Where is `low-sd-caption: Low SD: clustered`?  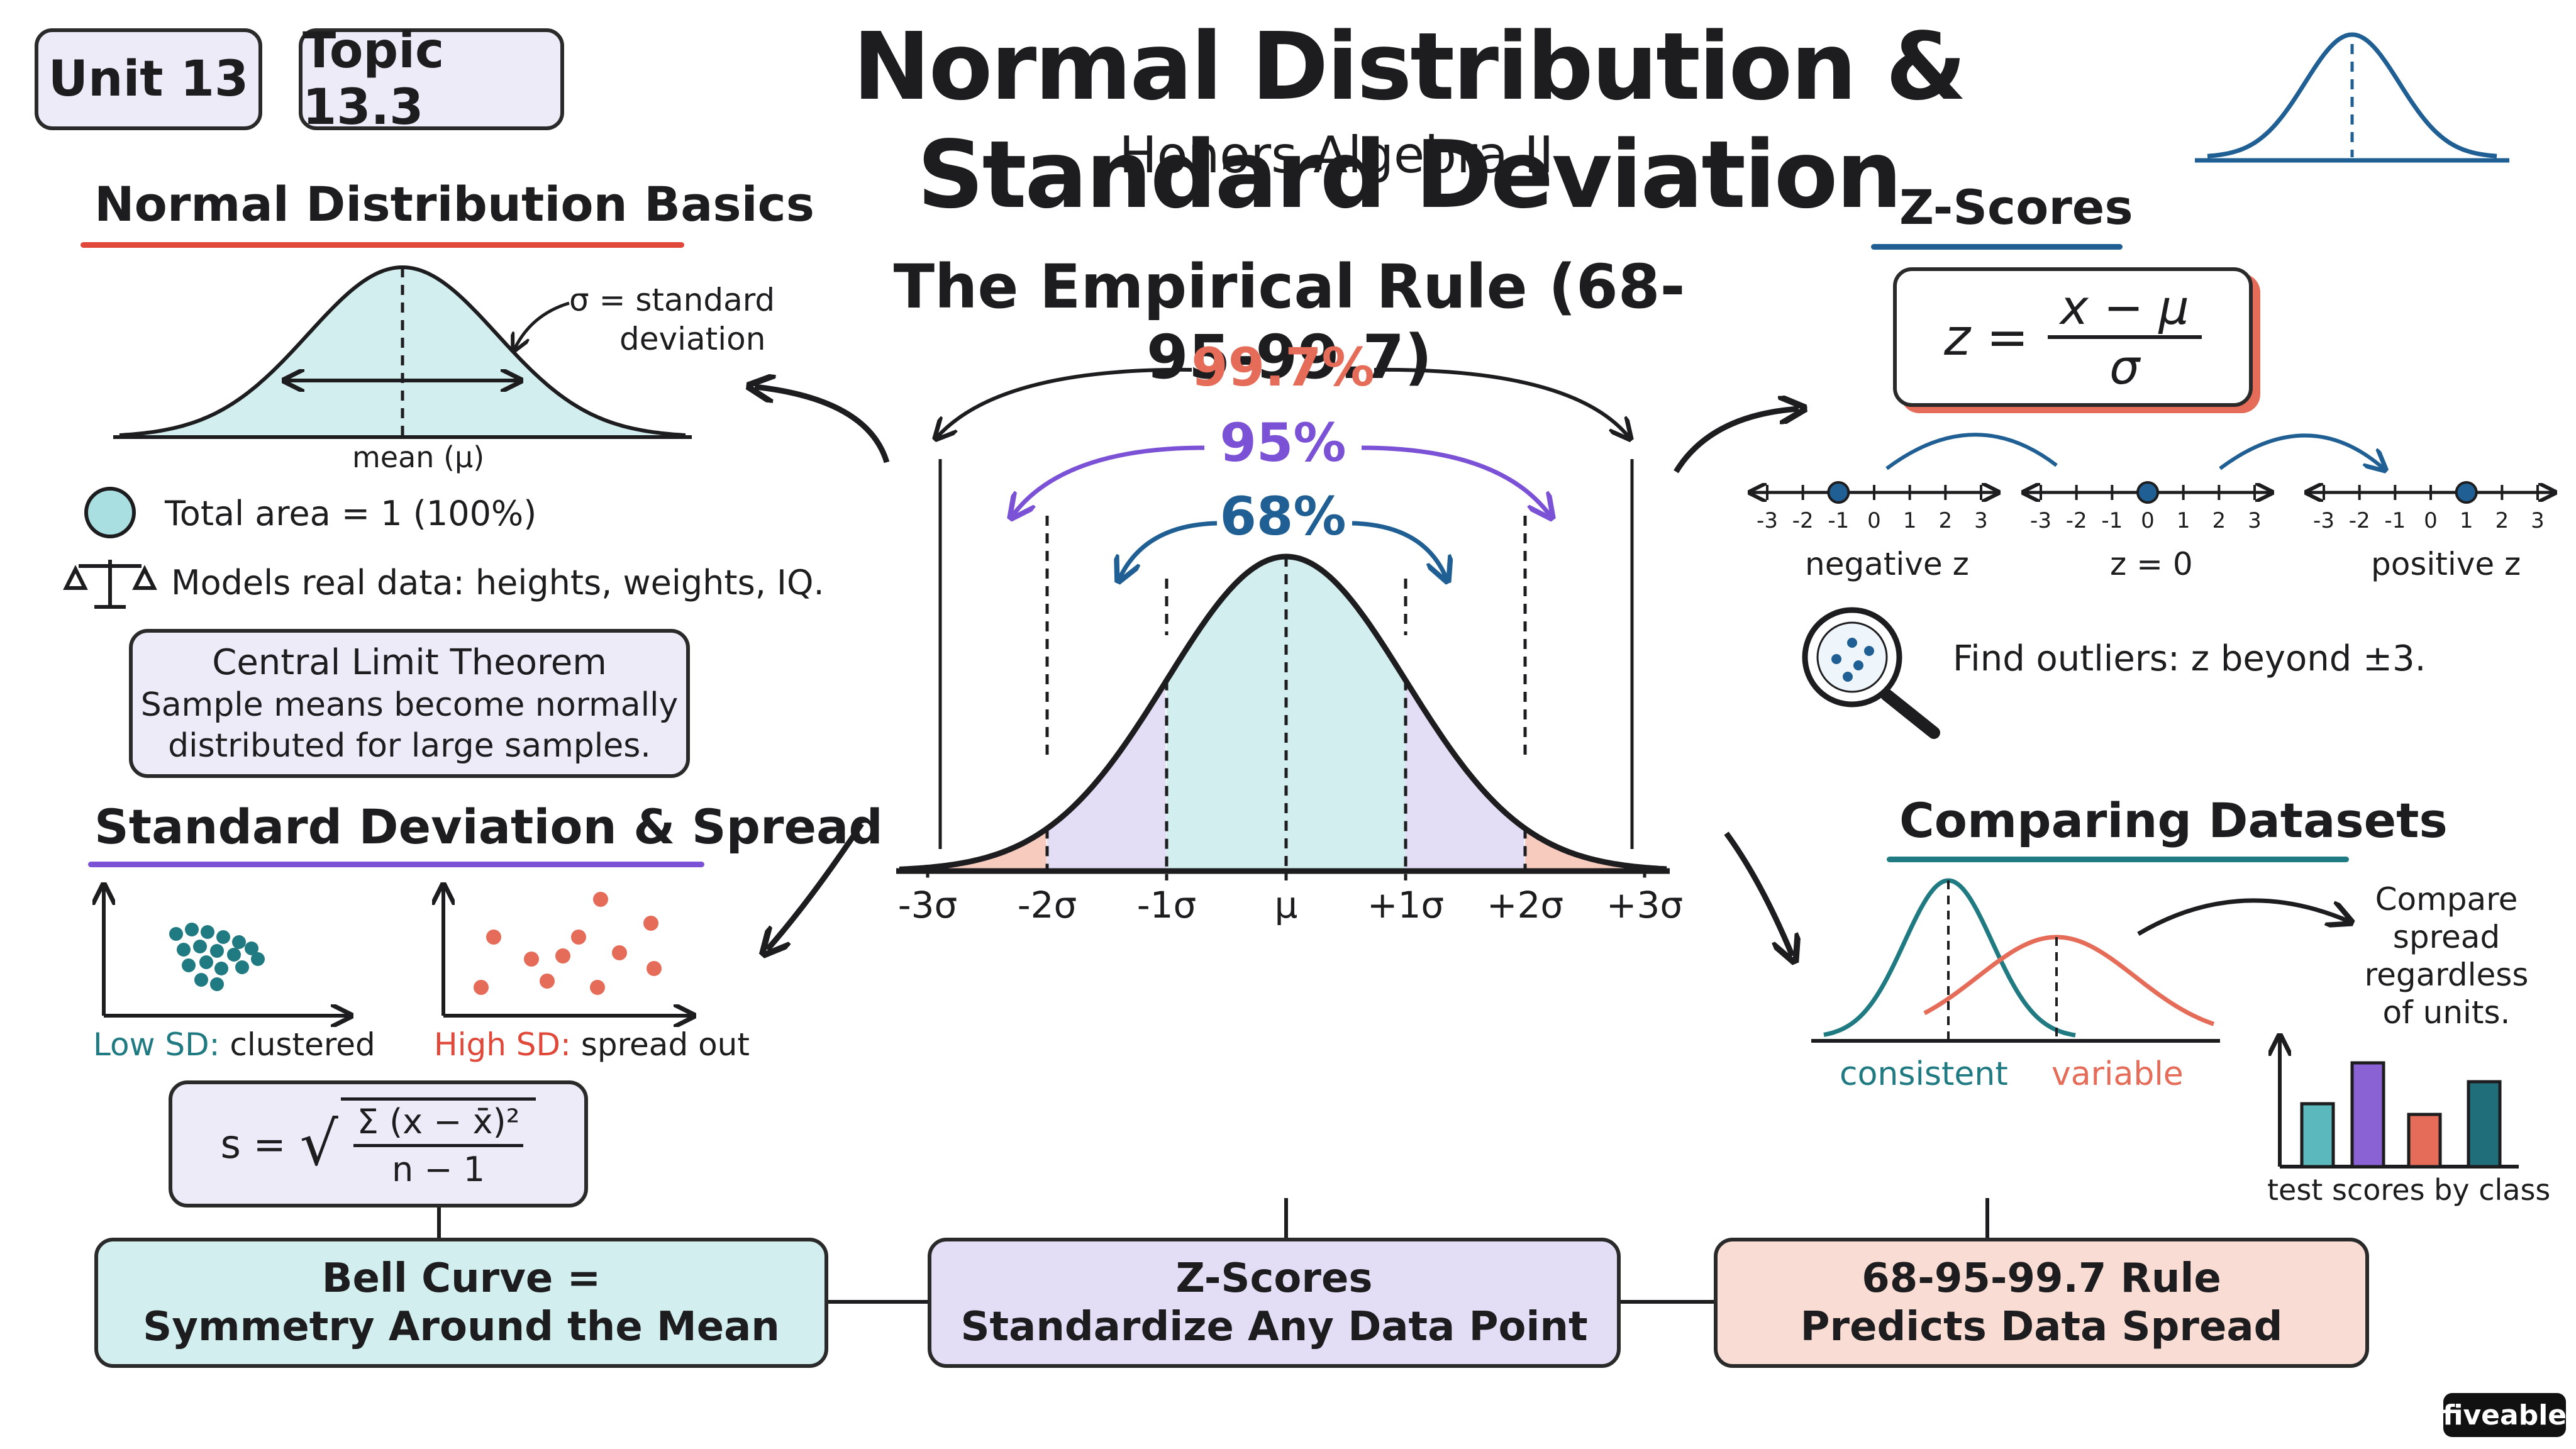
low-sd-caption: Low SD: clustered is located at coordinates (234, 1044).